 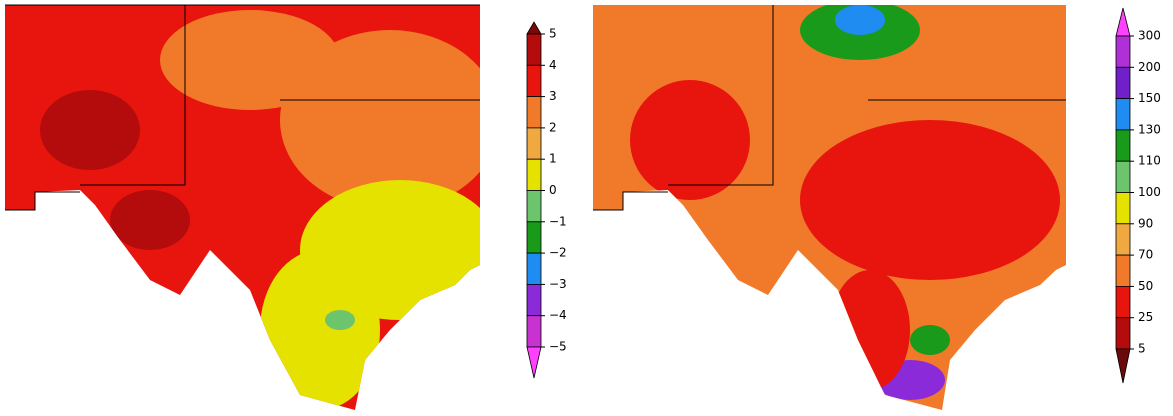 What do you see at coordinates (553, 96) in the screenshot?
I see `colorbar-label: 3` at bounding box center [553, 96].